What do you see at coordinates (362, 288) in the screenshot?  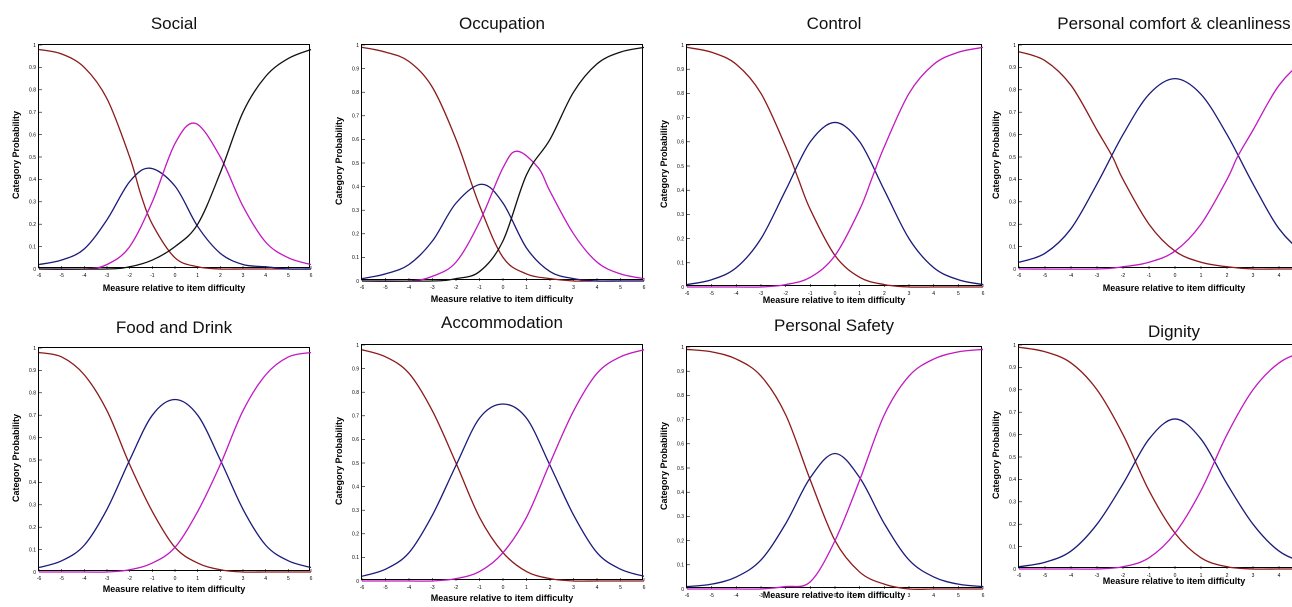 I see `x-tick-label: -6` at bounding box center [362, 288].